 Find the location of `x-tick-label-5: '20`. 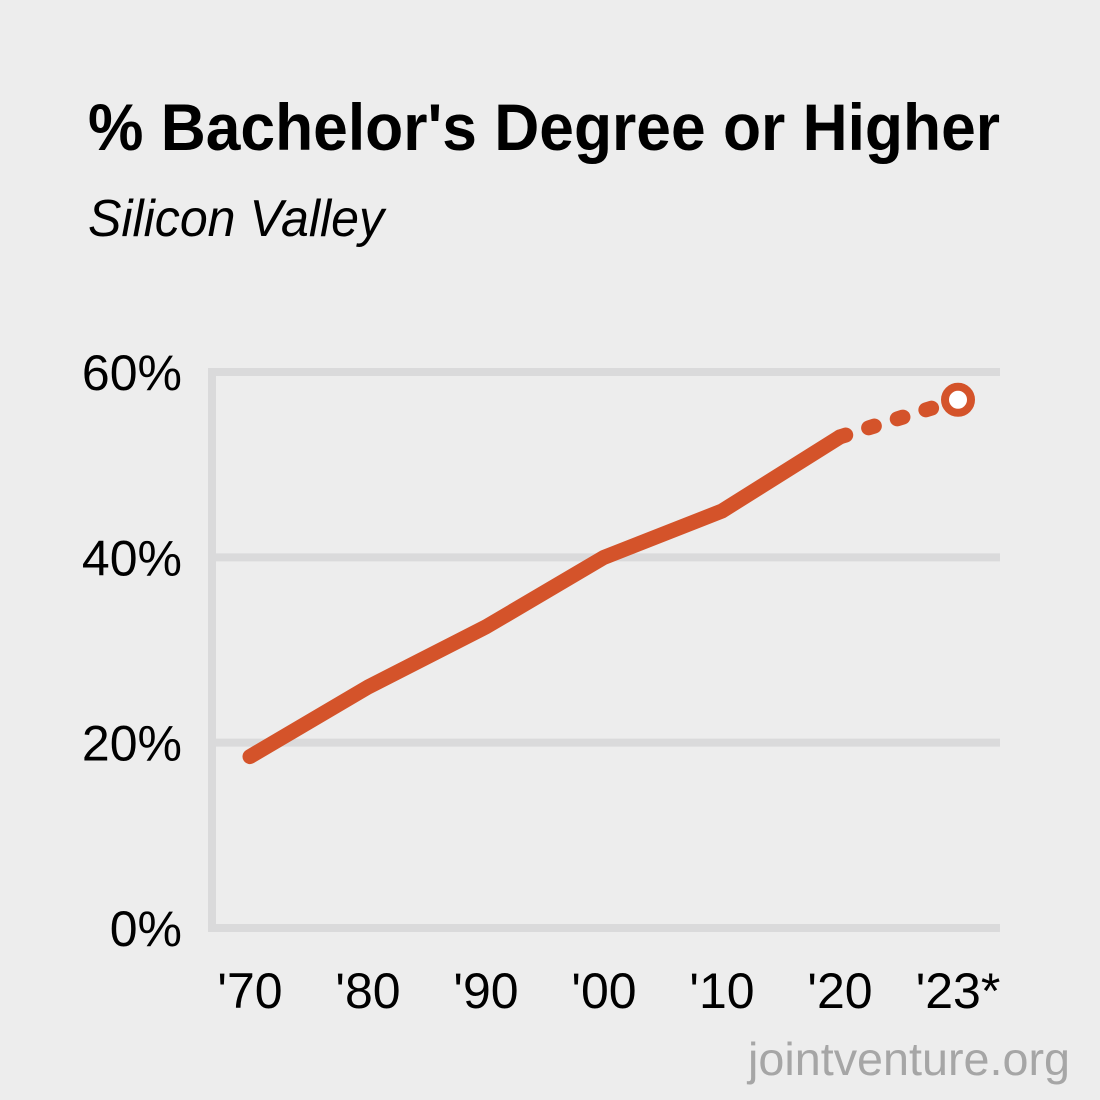

x-tick-label-5: '20 is located at coordinates (839, 991).